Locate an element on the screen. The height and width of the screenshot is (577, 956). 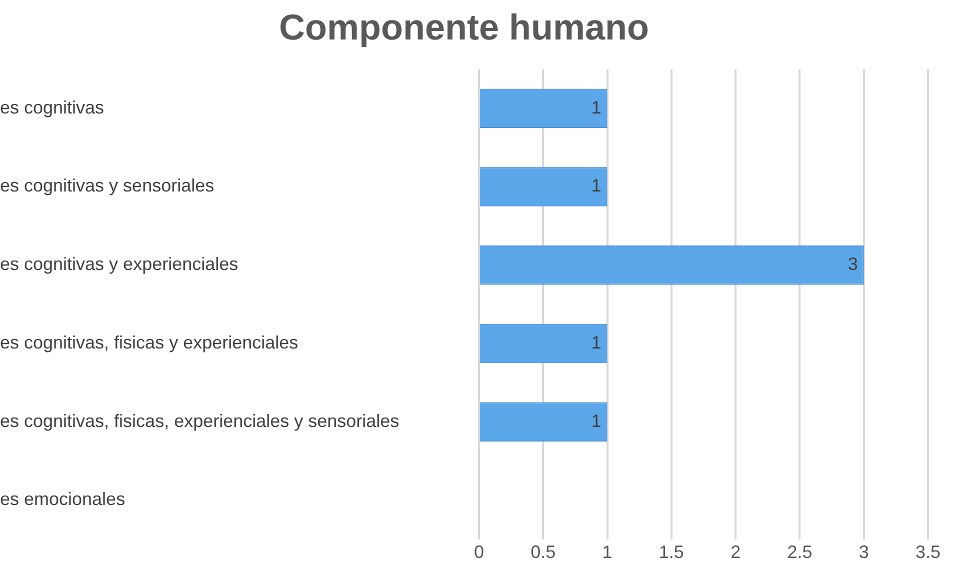
y-tick-label: es cognitivas, fisicas y experienciales is located at coordinates (149, 342).